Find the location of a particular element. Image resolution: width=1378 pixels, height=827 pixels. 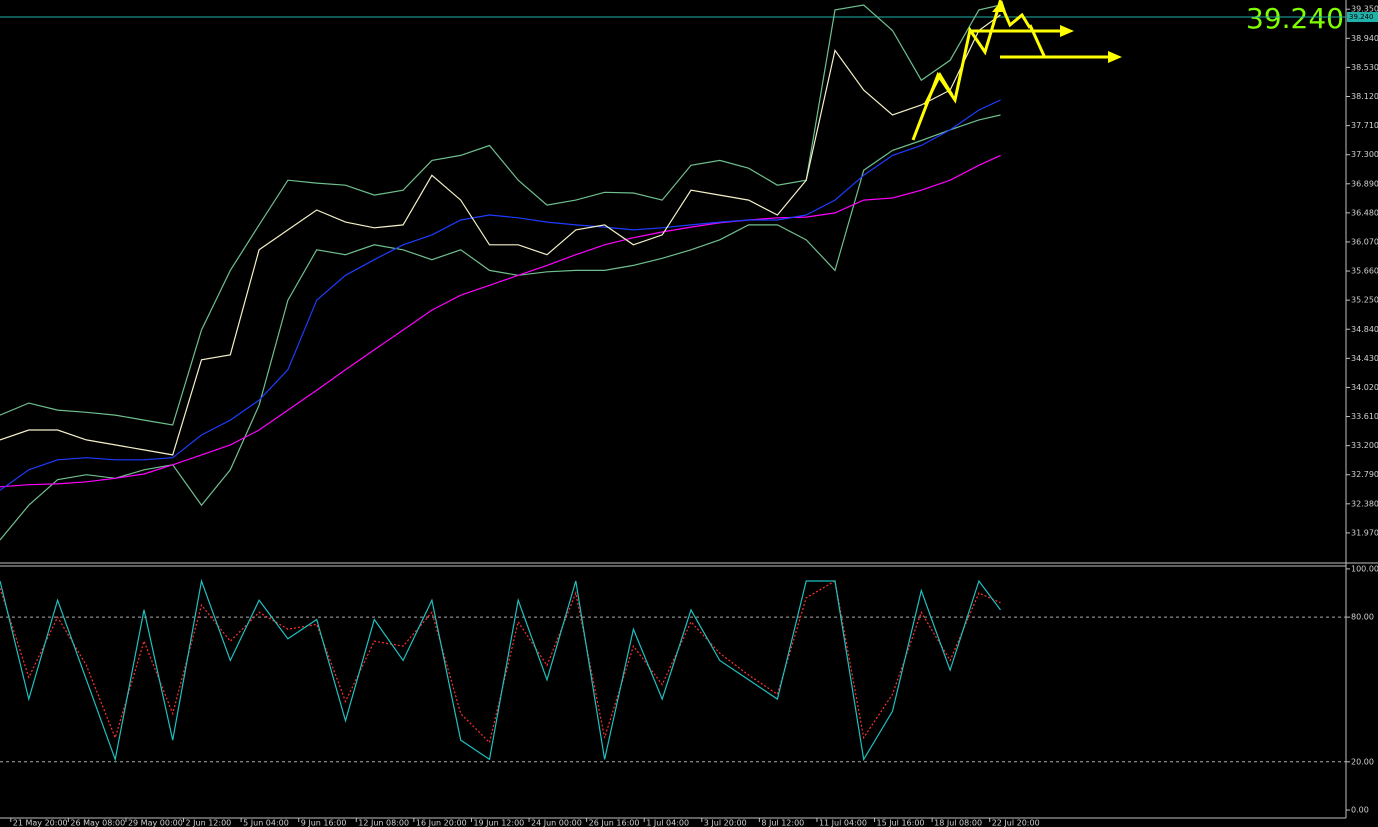

y-tick-label: 37.710 is located at coordinates (1364, 125).